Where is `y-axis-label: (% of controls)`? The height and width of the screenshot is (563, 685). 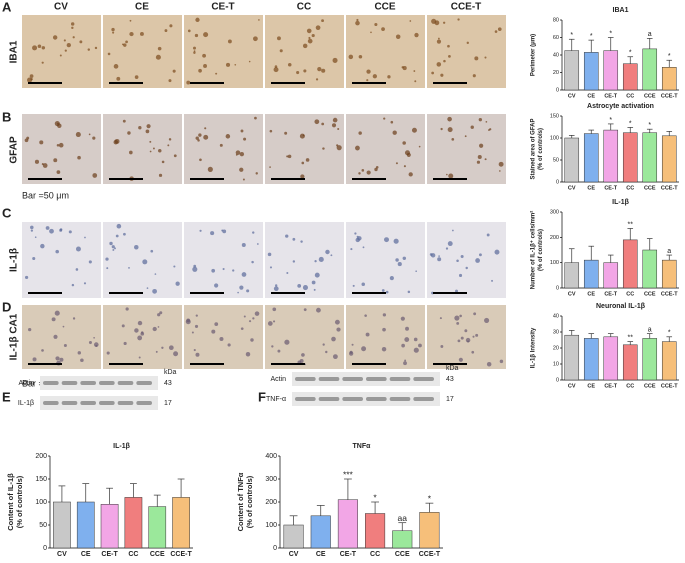 y-axis-label: (% of controls) is located at coordinates (541, 149).